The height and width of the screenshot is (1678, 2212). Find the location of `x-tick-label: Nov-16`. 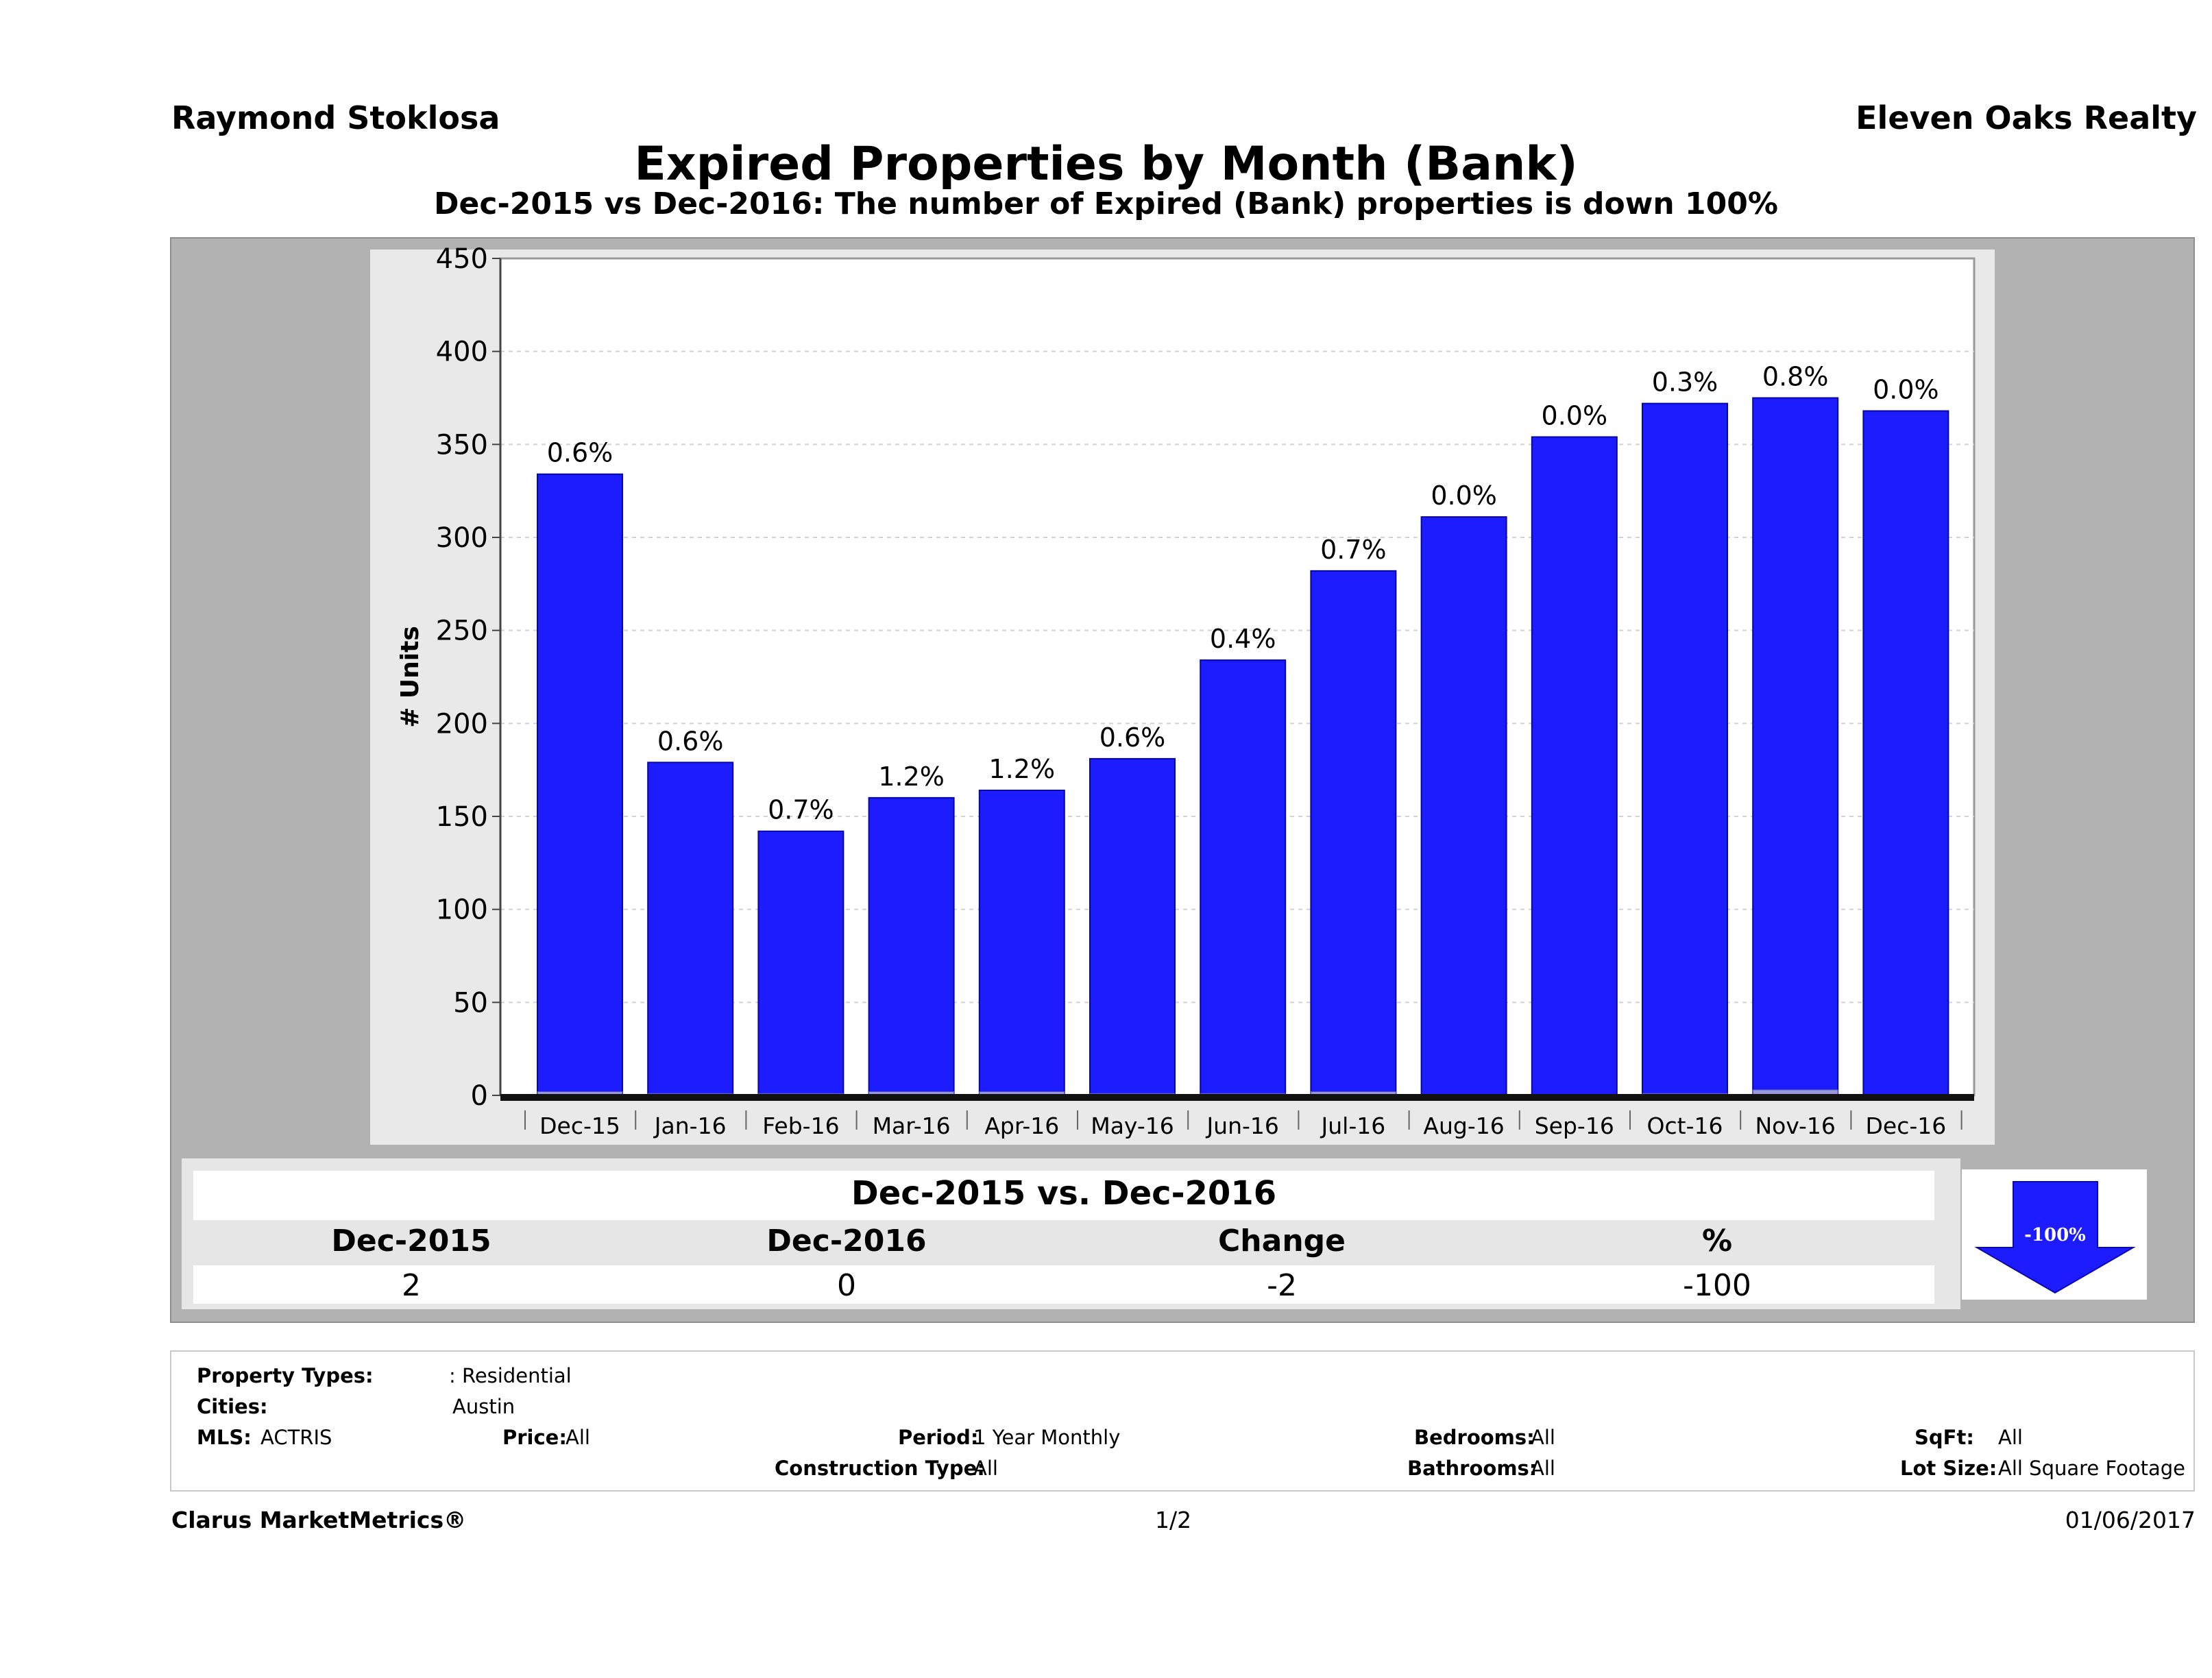

x-tick-label: Nov-16 is located at coordinates (1795, 1125).